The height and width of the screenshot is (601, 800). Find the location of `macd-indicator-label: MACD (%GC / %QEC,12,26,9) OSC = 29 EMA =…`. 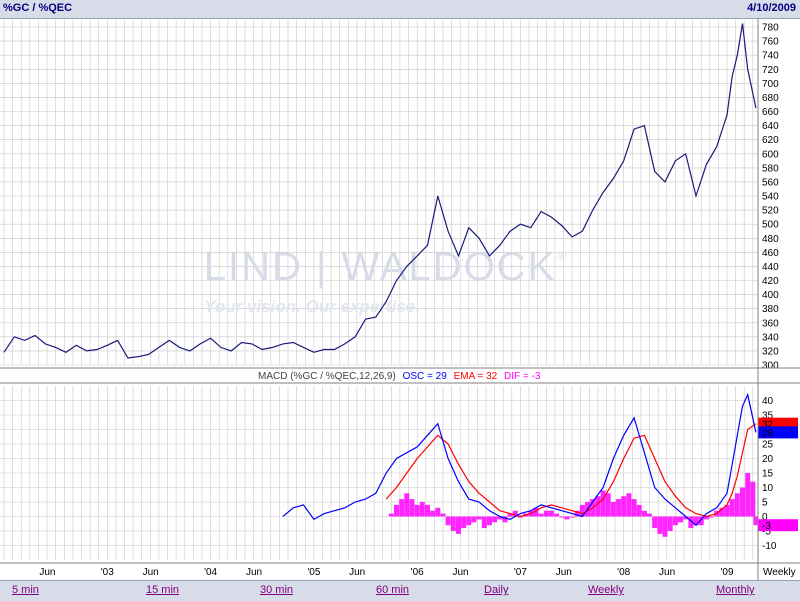

macd-indicator-label: MACD (%GC / %QEC,12,26,9) OSC = 29 EMA =… is located at coordinates (399, 376).